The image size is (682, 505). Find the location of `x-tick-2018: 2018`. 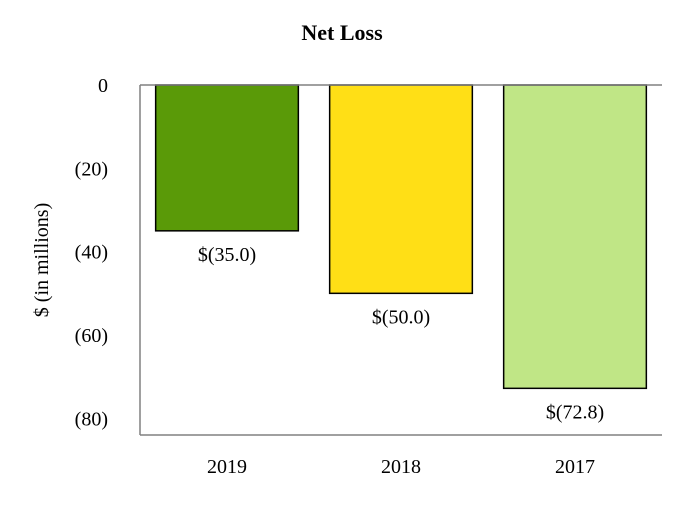

x-tick-2018: 2018 is located at coordinates (401, 467).